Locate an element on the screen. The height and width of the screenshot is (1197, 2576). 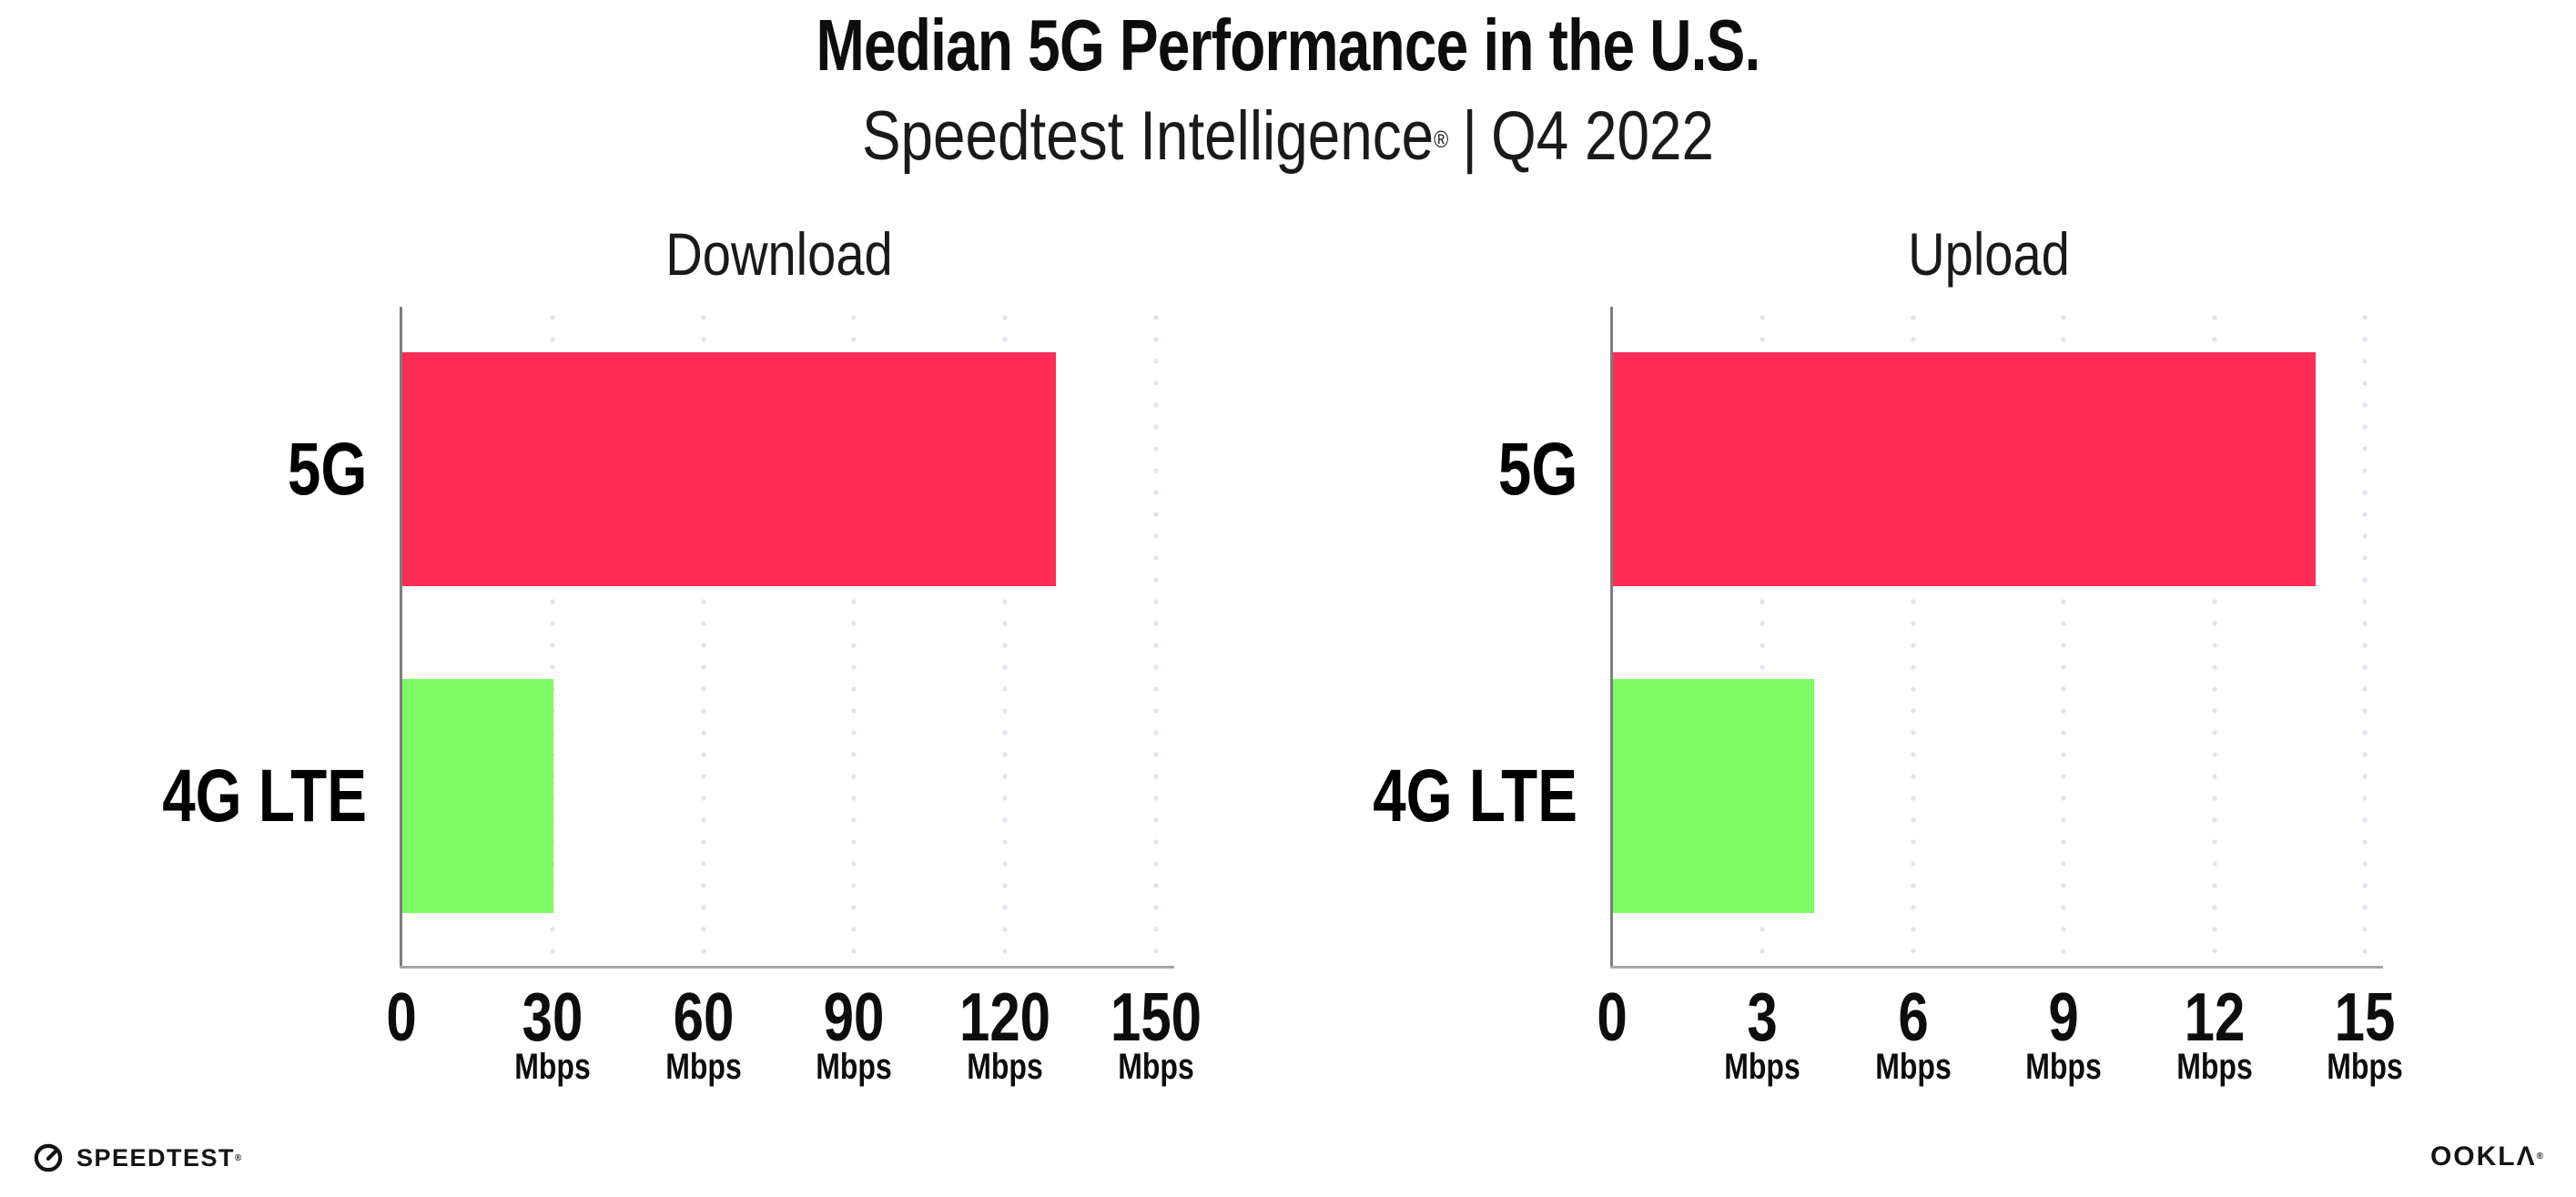
chart-title: Upload is located at coordinates (1988, 254).